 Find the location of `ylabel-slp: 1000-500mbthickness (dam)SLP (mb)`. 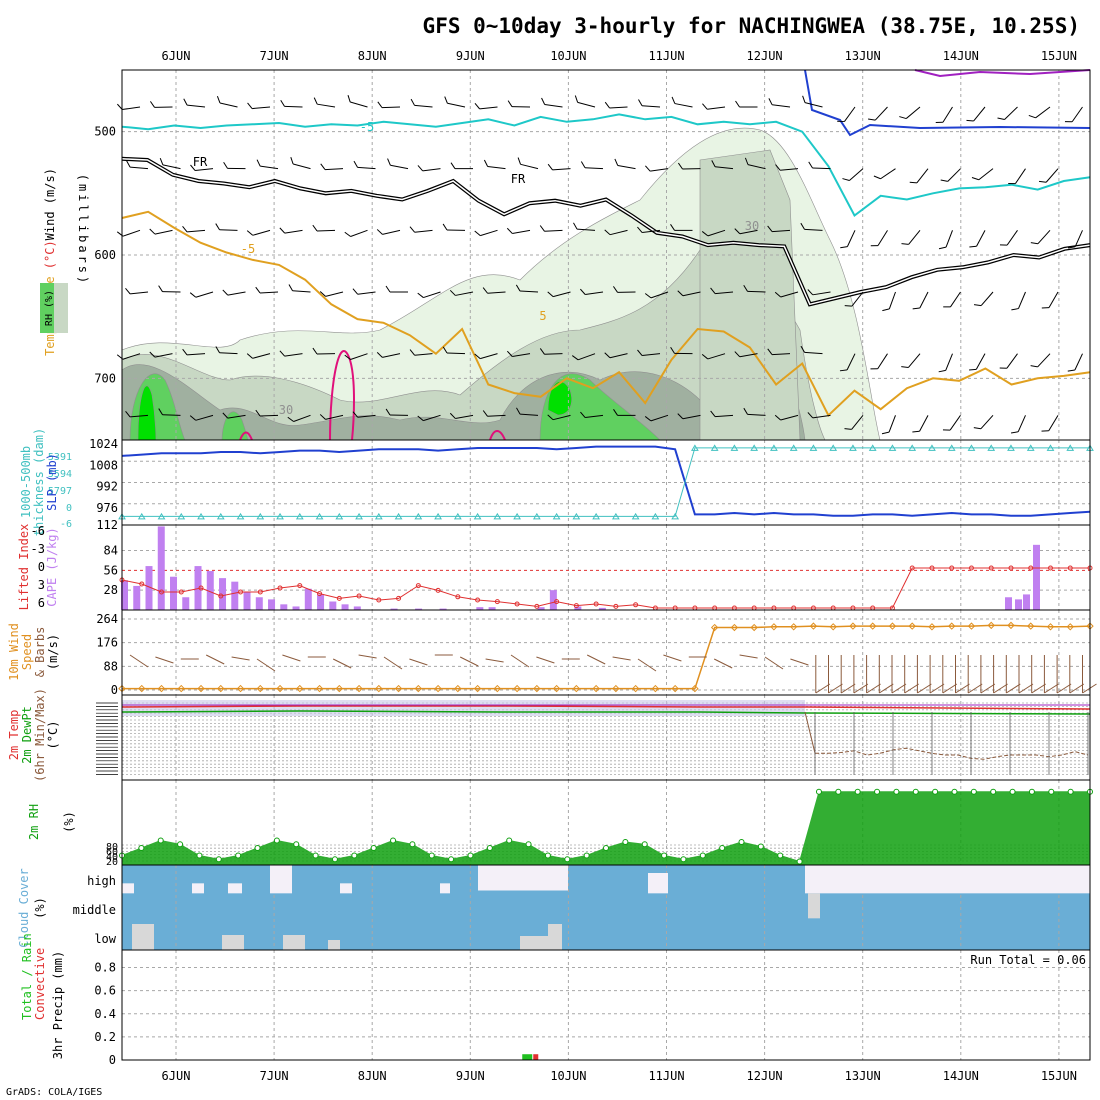

ylabel-slp: 1000-500mbthickness (dam)SLP (mb) is located at coordinates (39, 482).